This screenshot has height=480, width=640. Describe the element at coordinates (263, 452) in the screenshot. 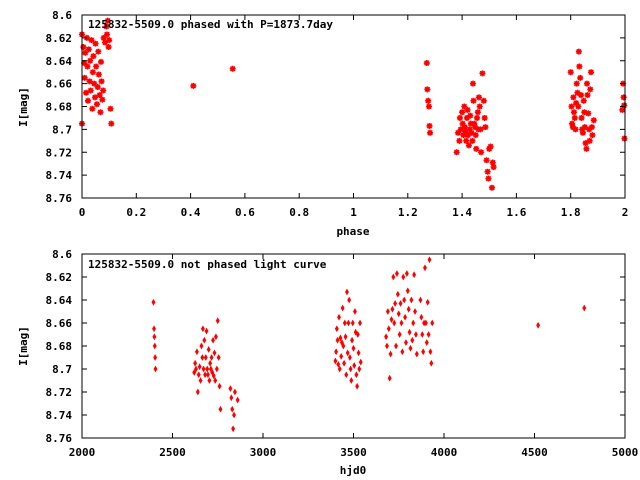

I see `unphased-x-tick-label: 3000` at that location.